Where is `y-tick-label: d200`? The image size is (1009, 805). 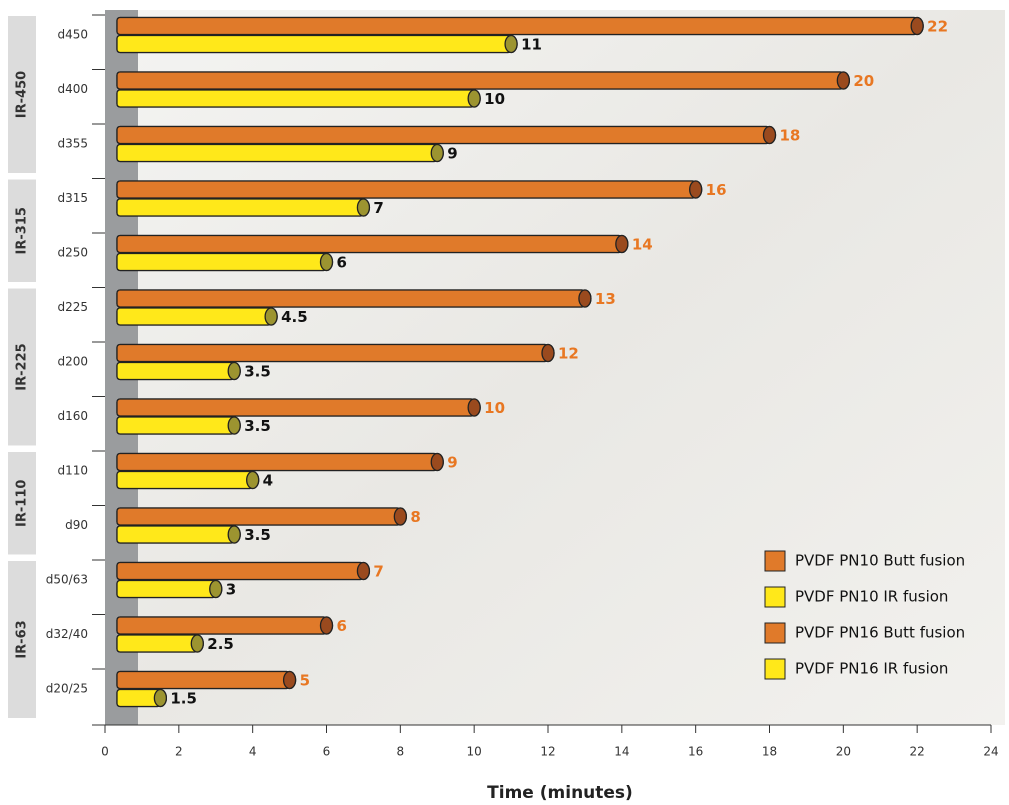
y-tick-label: d200 is located at coordinates (72, 362).